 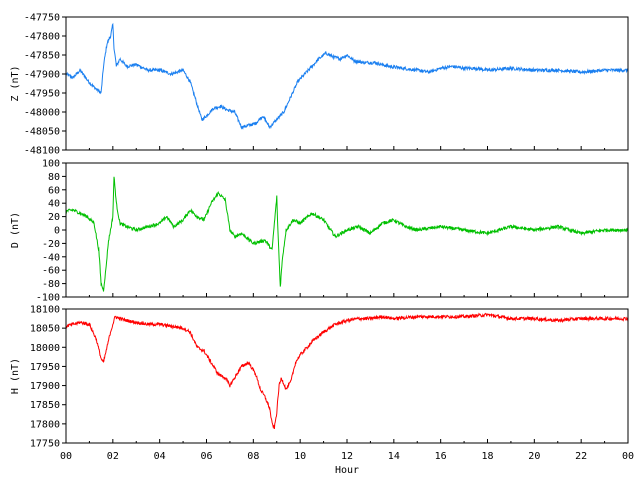 I want to click on h-ytick-label: 17850, so click(x=45, y=405).